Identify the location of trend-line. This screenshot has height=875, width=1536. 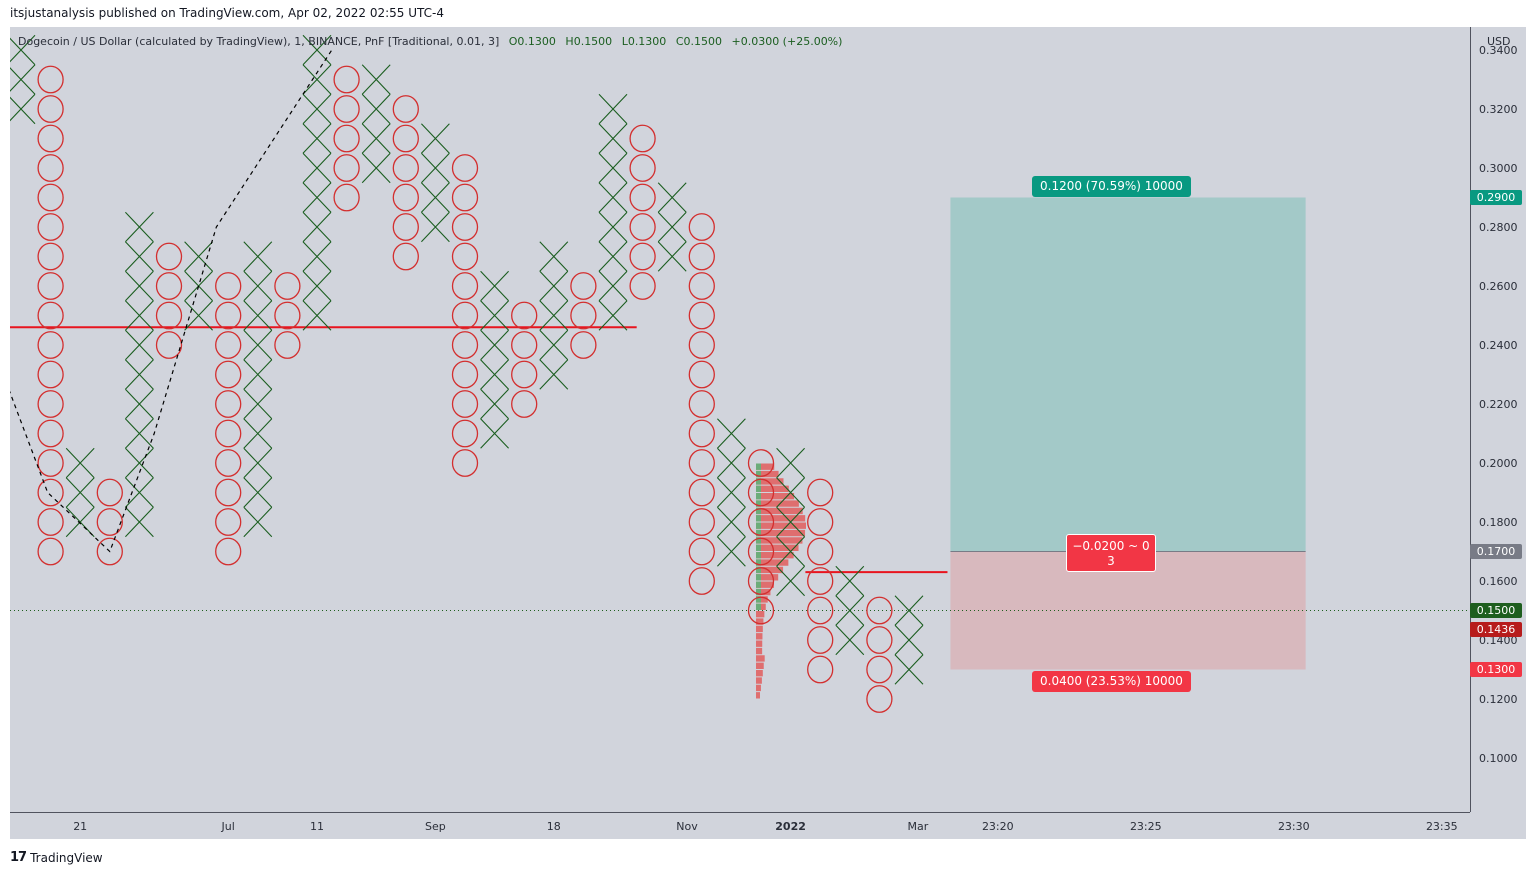
(168, 301).